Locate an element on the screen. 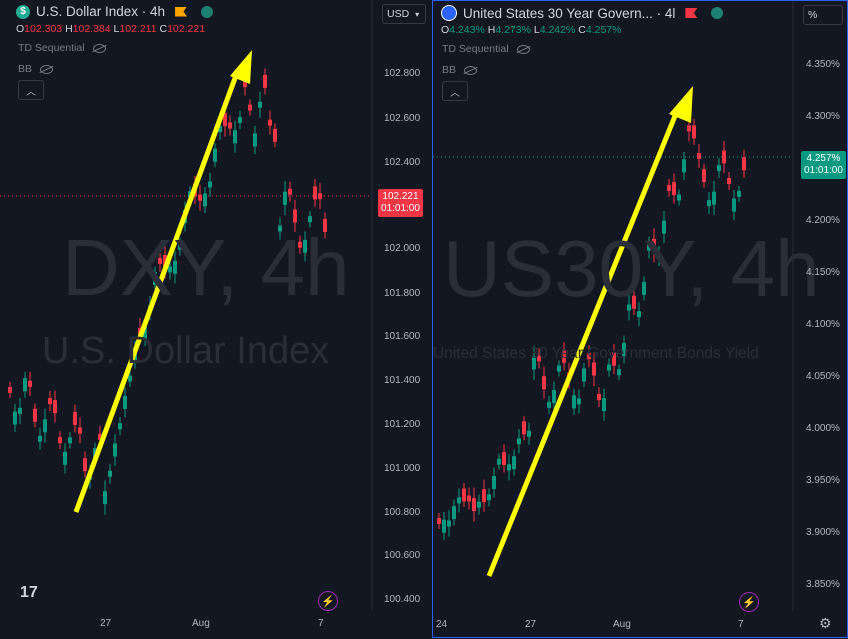 The width and height of the screenshot is (848, 639). trend-arrow is located at coordinates (157, 291).